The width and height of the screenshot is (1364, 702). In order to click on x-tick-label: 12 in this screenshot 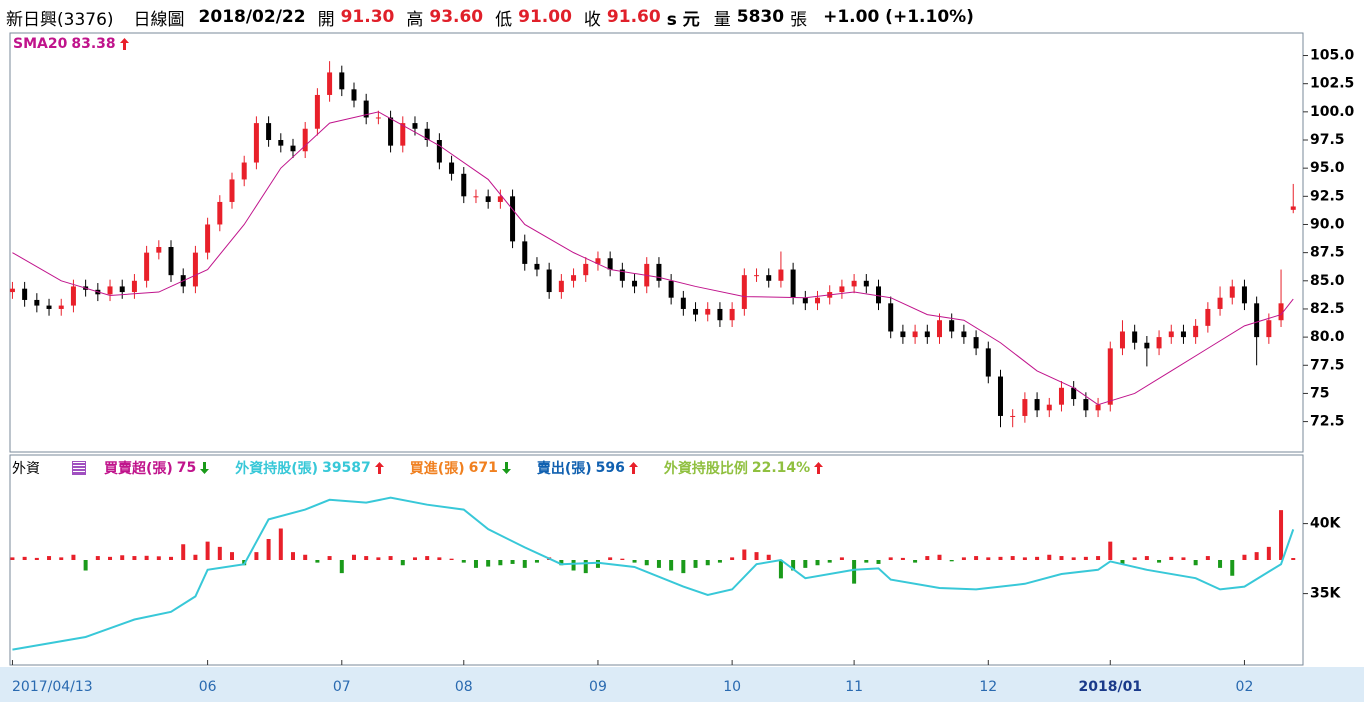, I will do `click(988, 687)`.